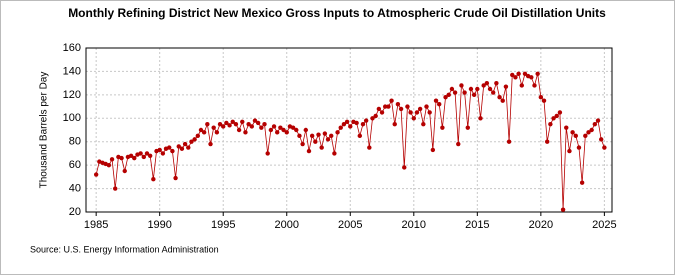 Image resolution: width=675 pixels, height=280 pixels. Describe the element at coordinates (159, 225) in the screenshot. I see `x-tick-label: 1990` at that location.